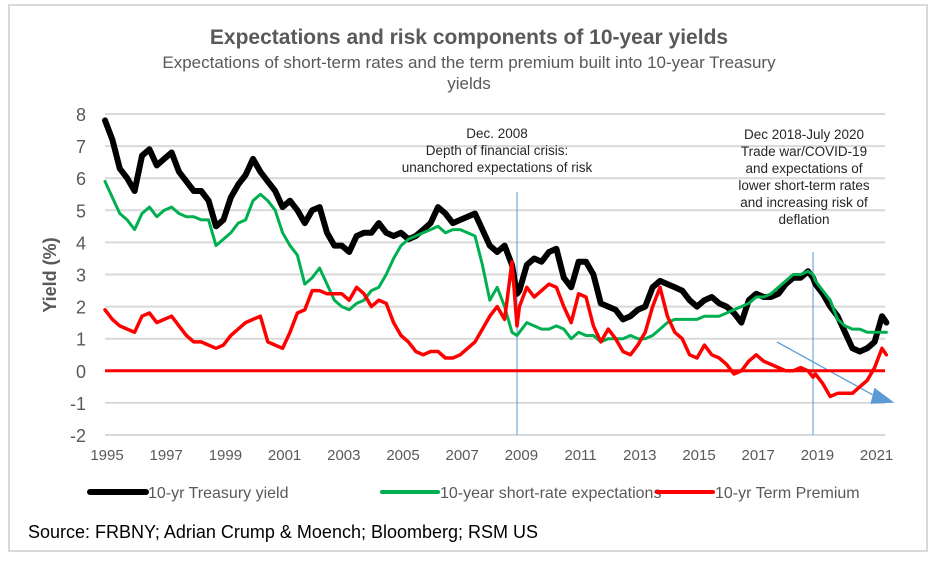  Describe the element at coordinates (876, 455) in the screenshot. I see `x-tick-label: 2021` at that location.